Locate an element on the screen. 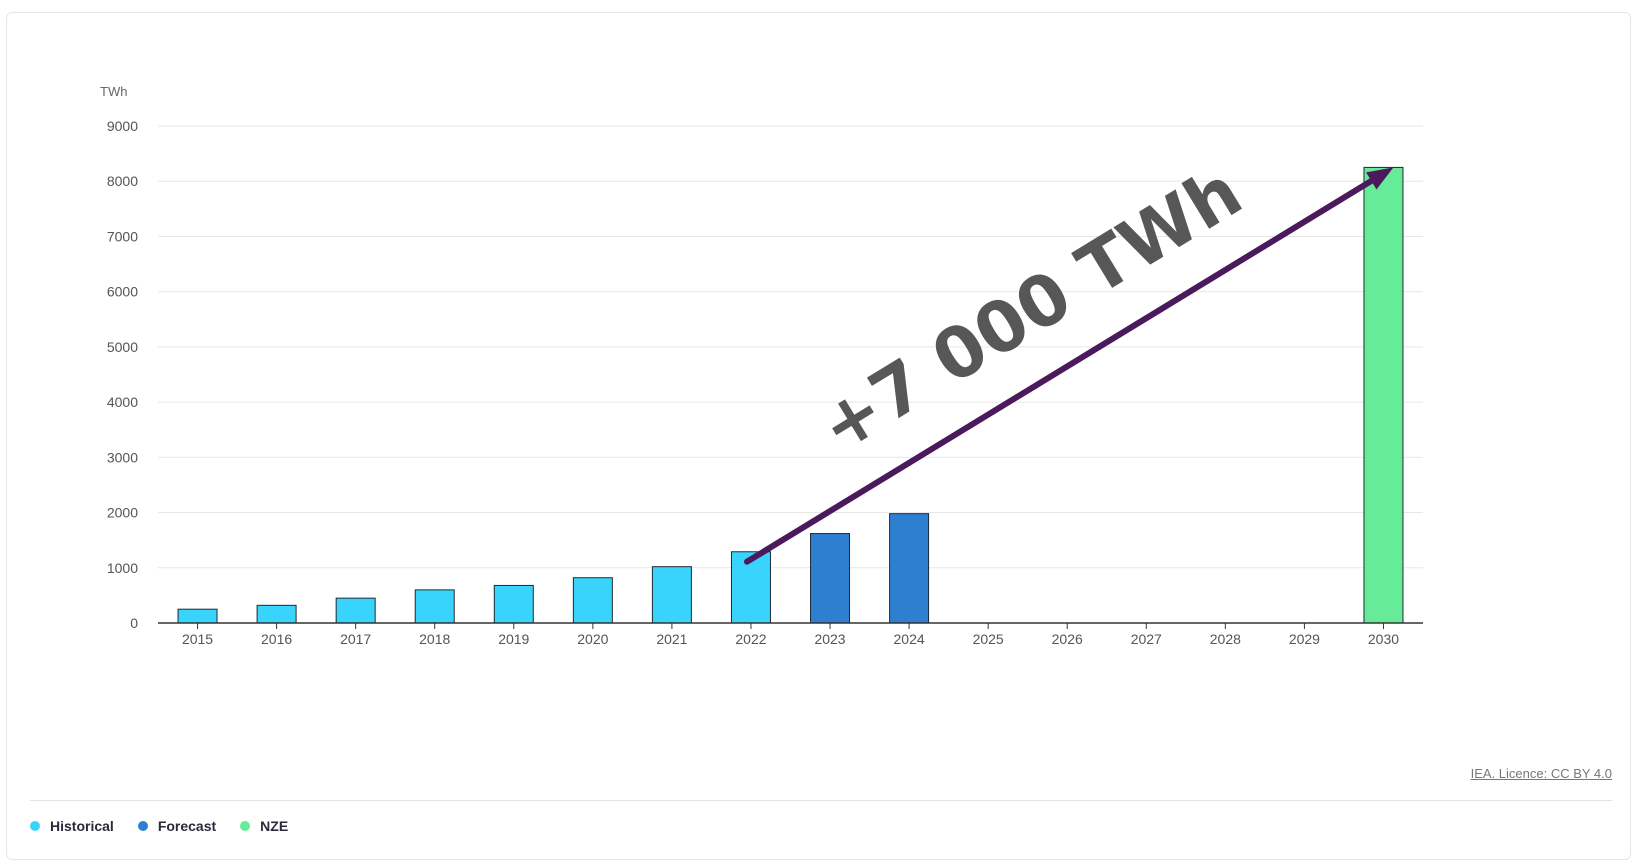 The image size is (1638, 866). legend-divider is located at coordinates (821, 800).